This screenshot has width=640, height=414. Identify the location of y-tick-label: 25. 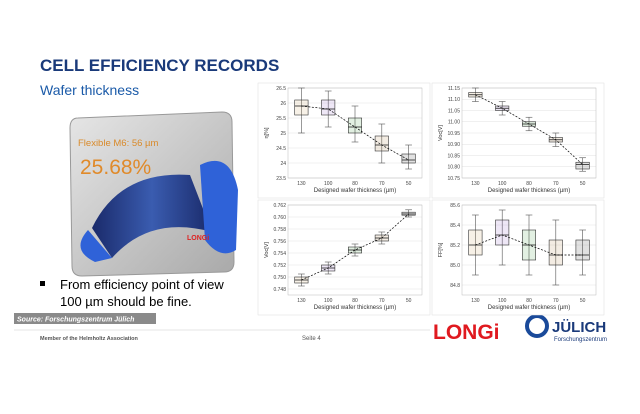
(283, 134).